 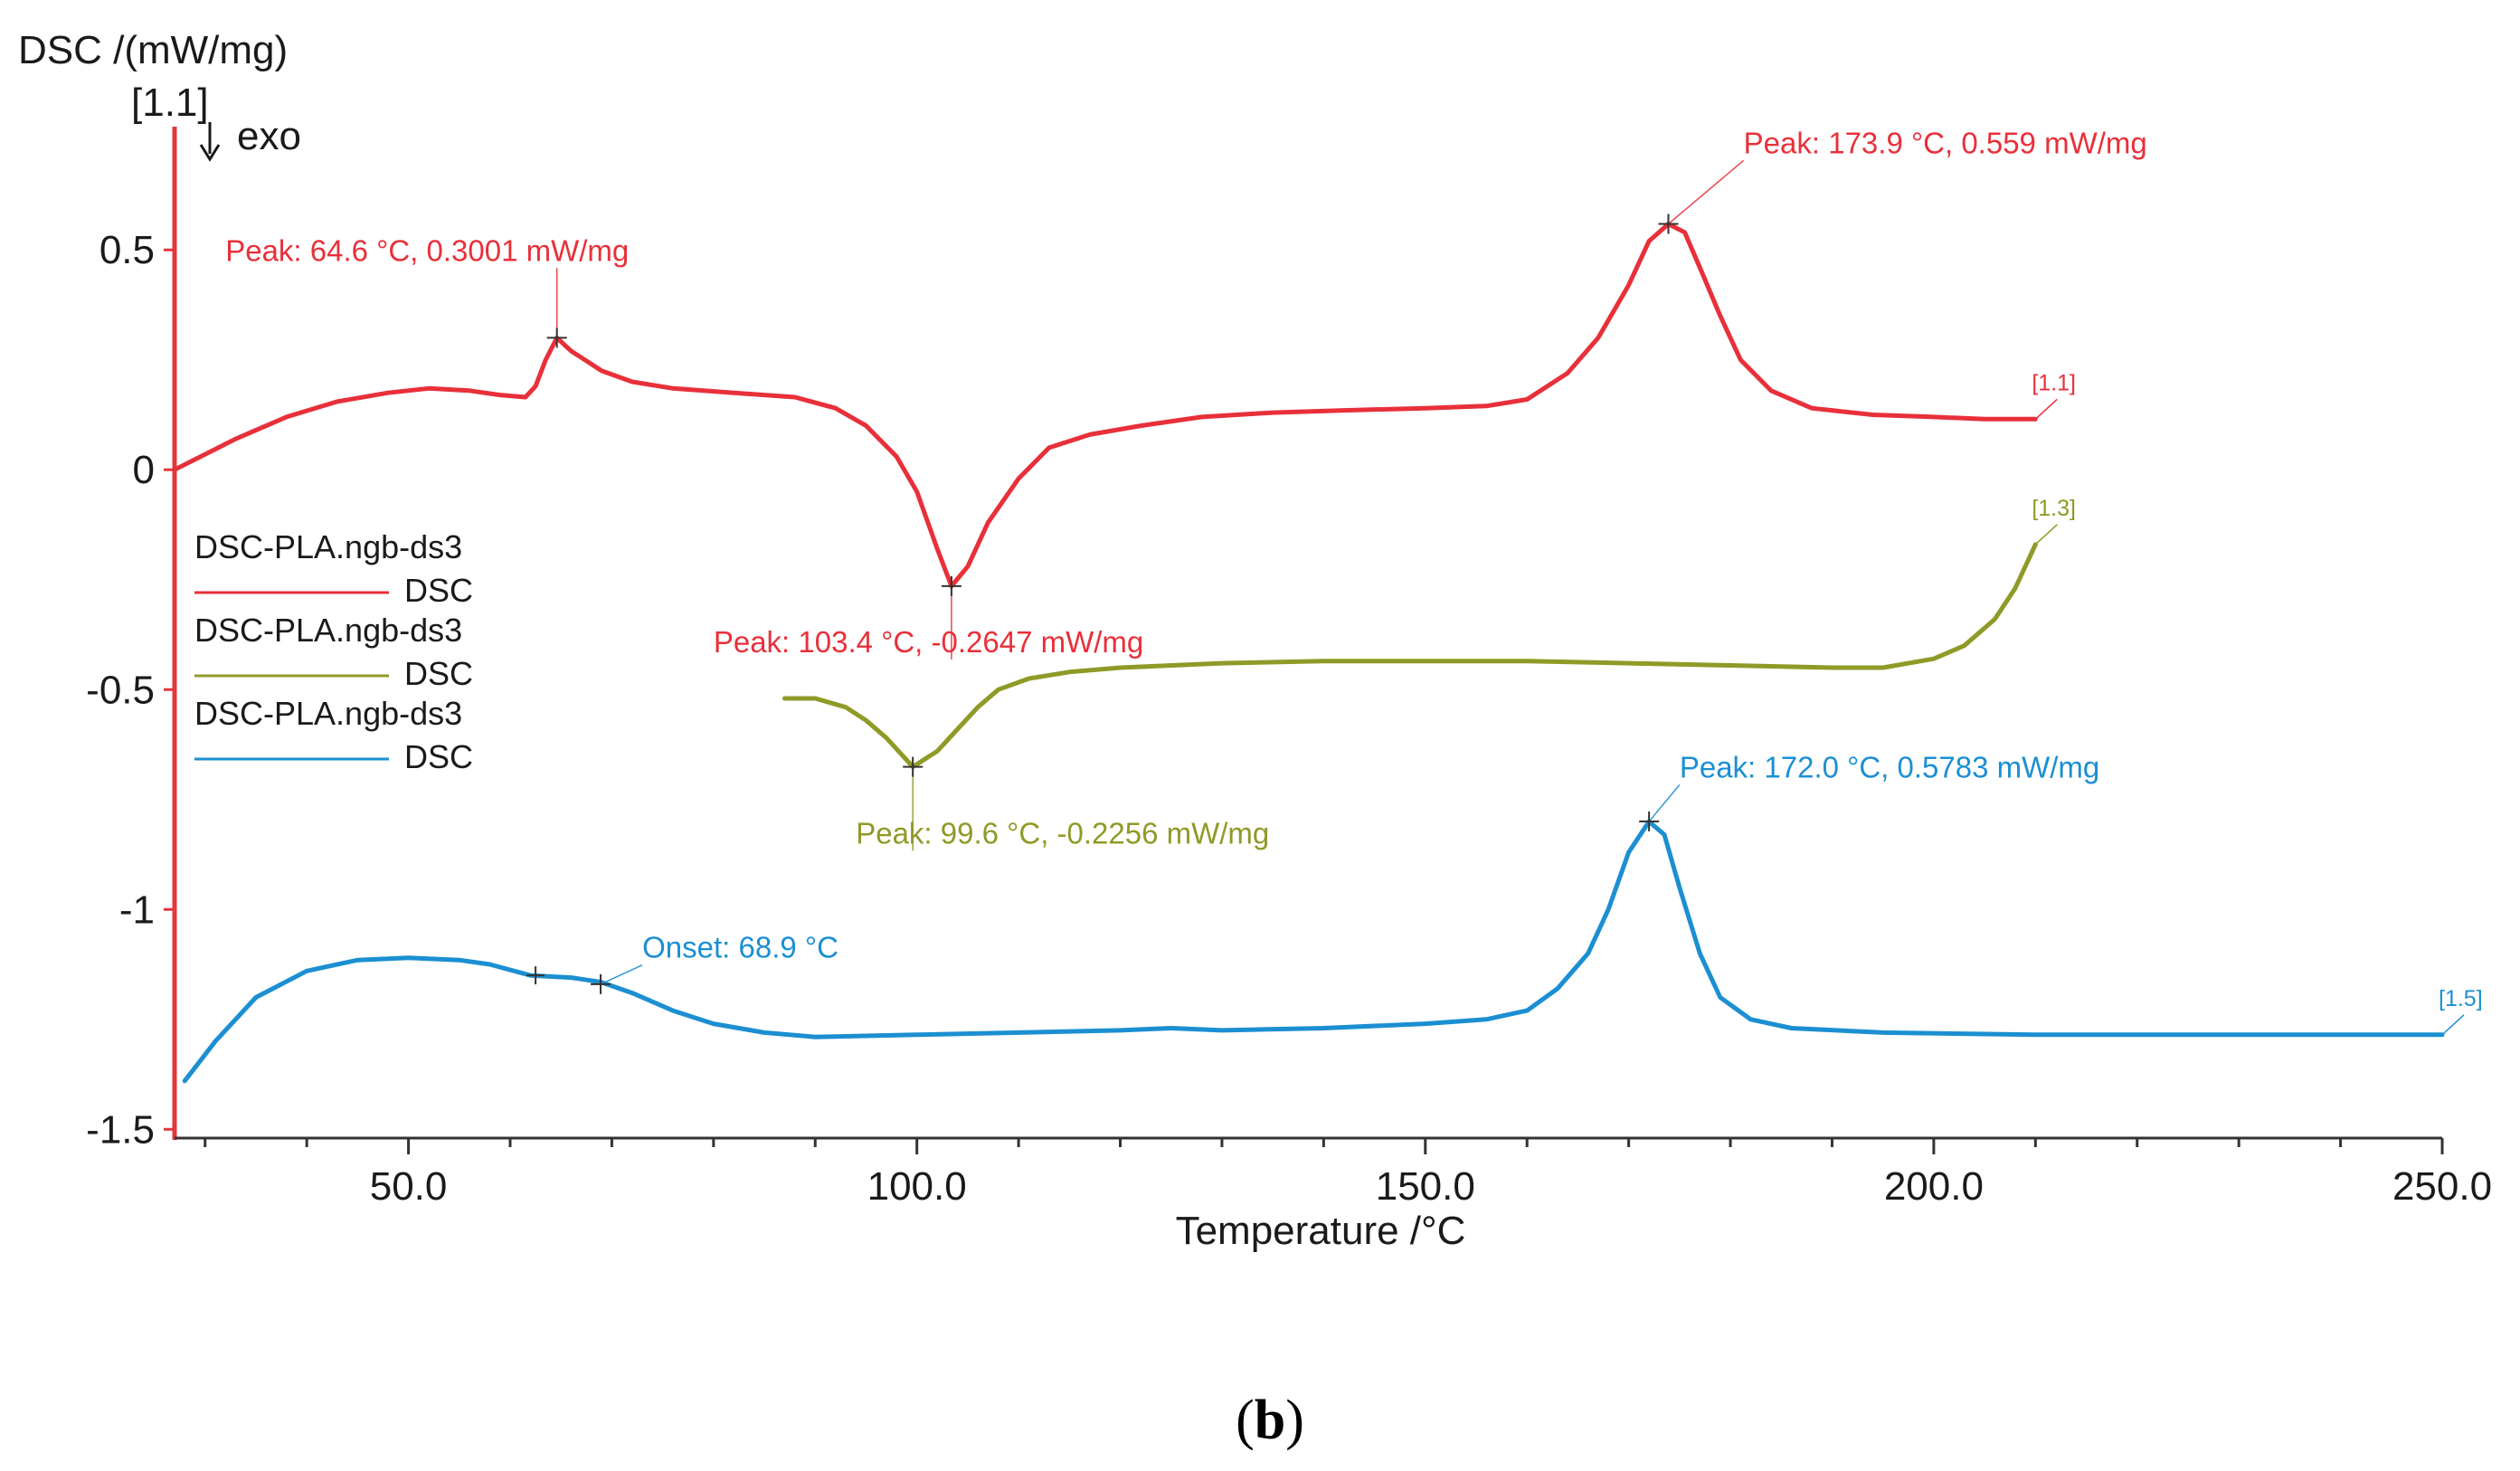 I want to click on annotation-label: Peak: 103.4 °C, -0.2647 mW/mg, so click(x=929, y=642).